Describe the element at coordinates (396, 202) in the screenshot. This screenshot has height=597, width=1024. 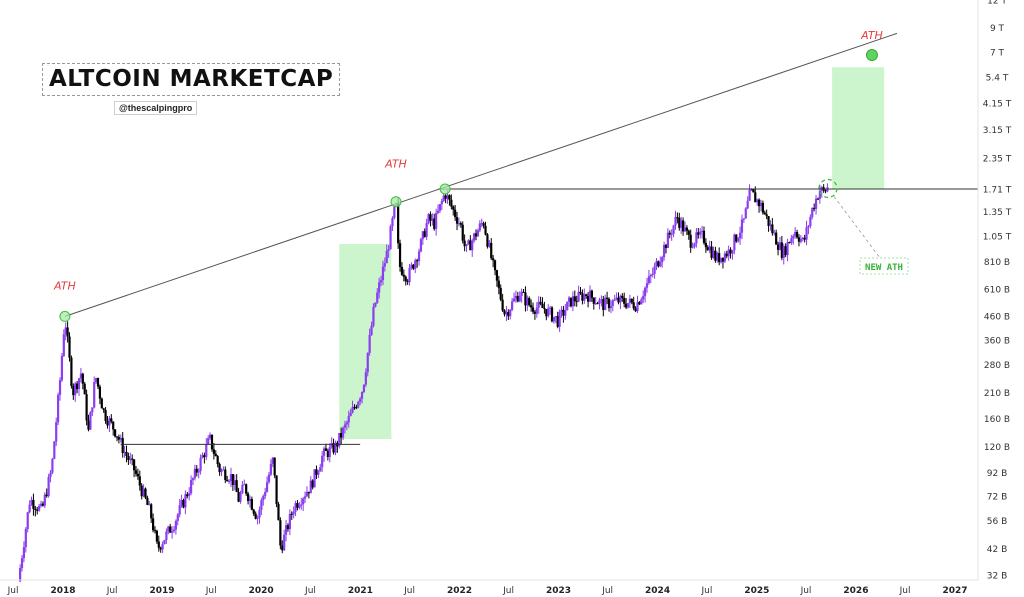
I see `ath-marker` at that location.